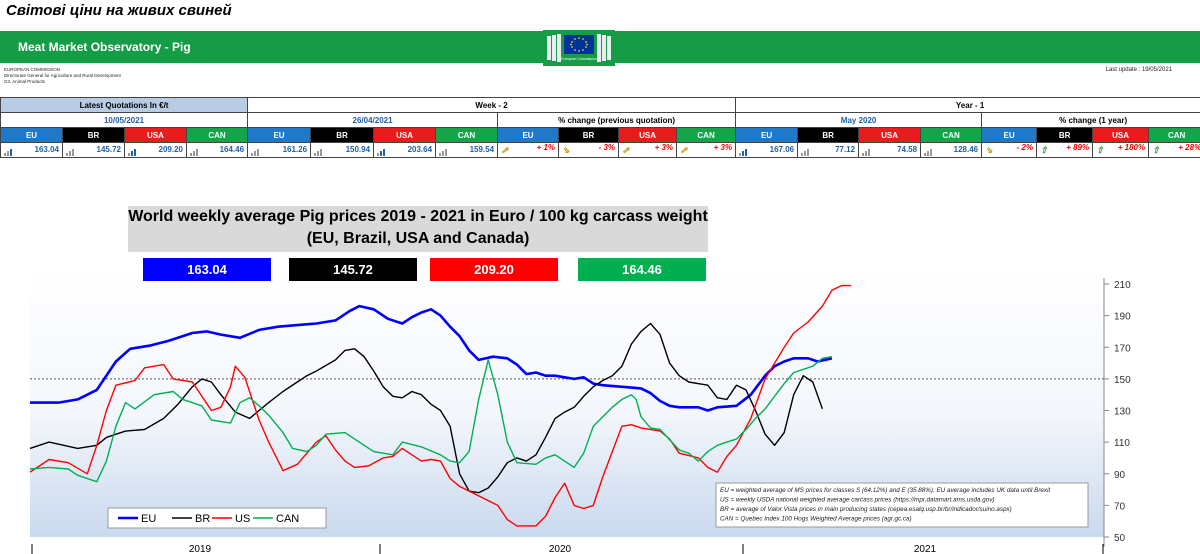  What do you see at coordinates (951, 150) in the screenshot?
I see `year1-value-can: 128.46` at bounding box center [951, 150].